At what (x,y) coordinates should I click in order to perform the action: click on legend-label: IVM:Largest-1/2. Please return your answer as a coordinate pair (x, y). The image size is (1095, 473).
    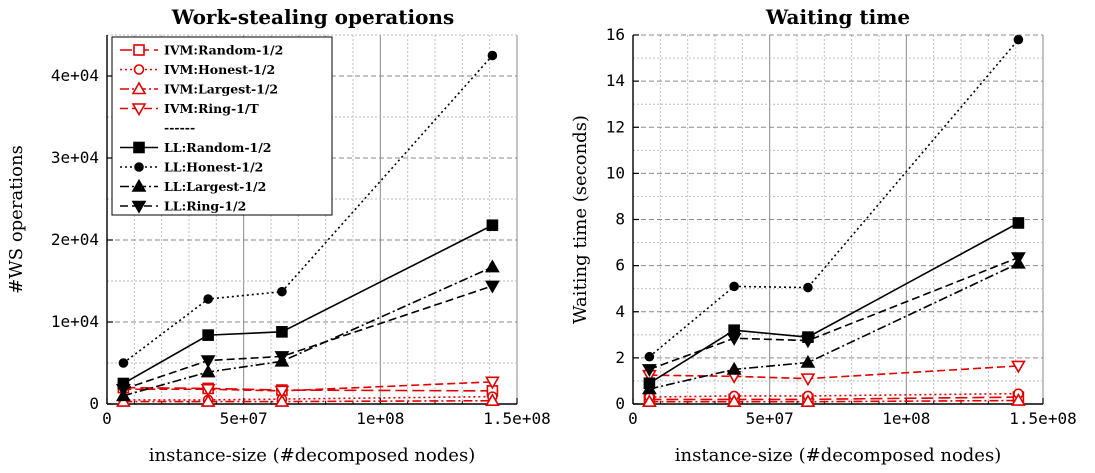
    Looking at the image, I should click on (221, 89).